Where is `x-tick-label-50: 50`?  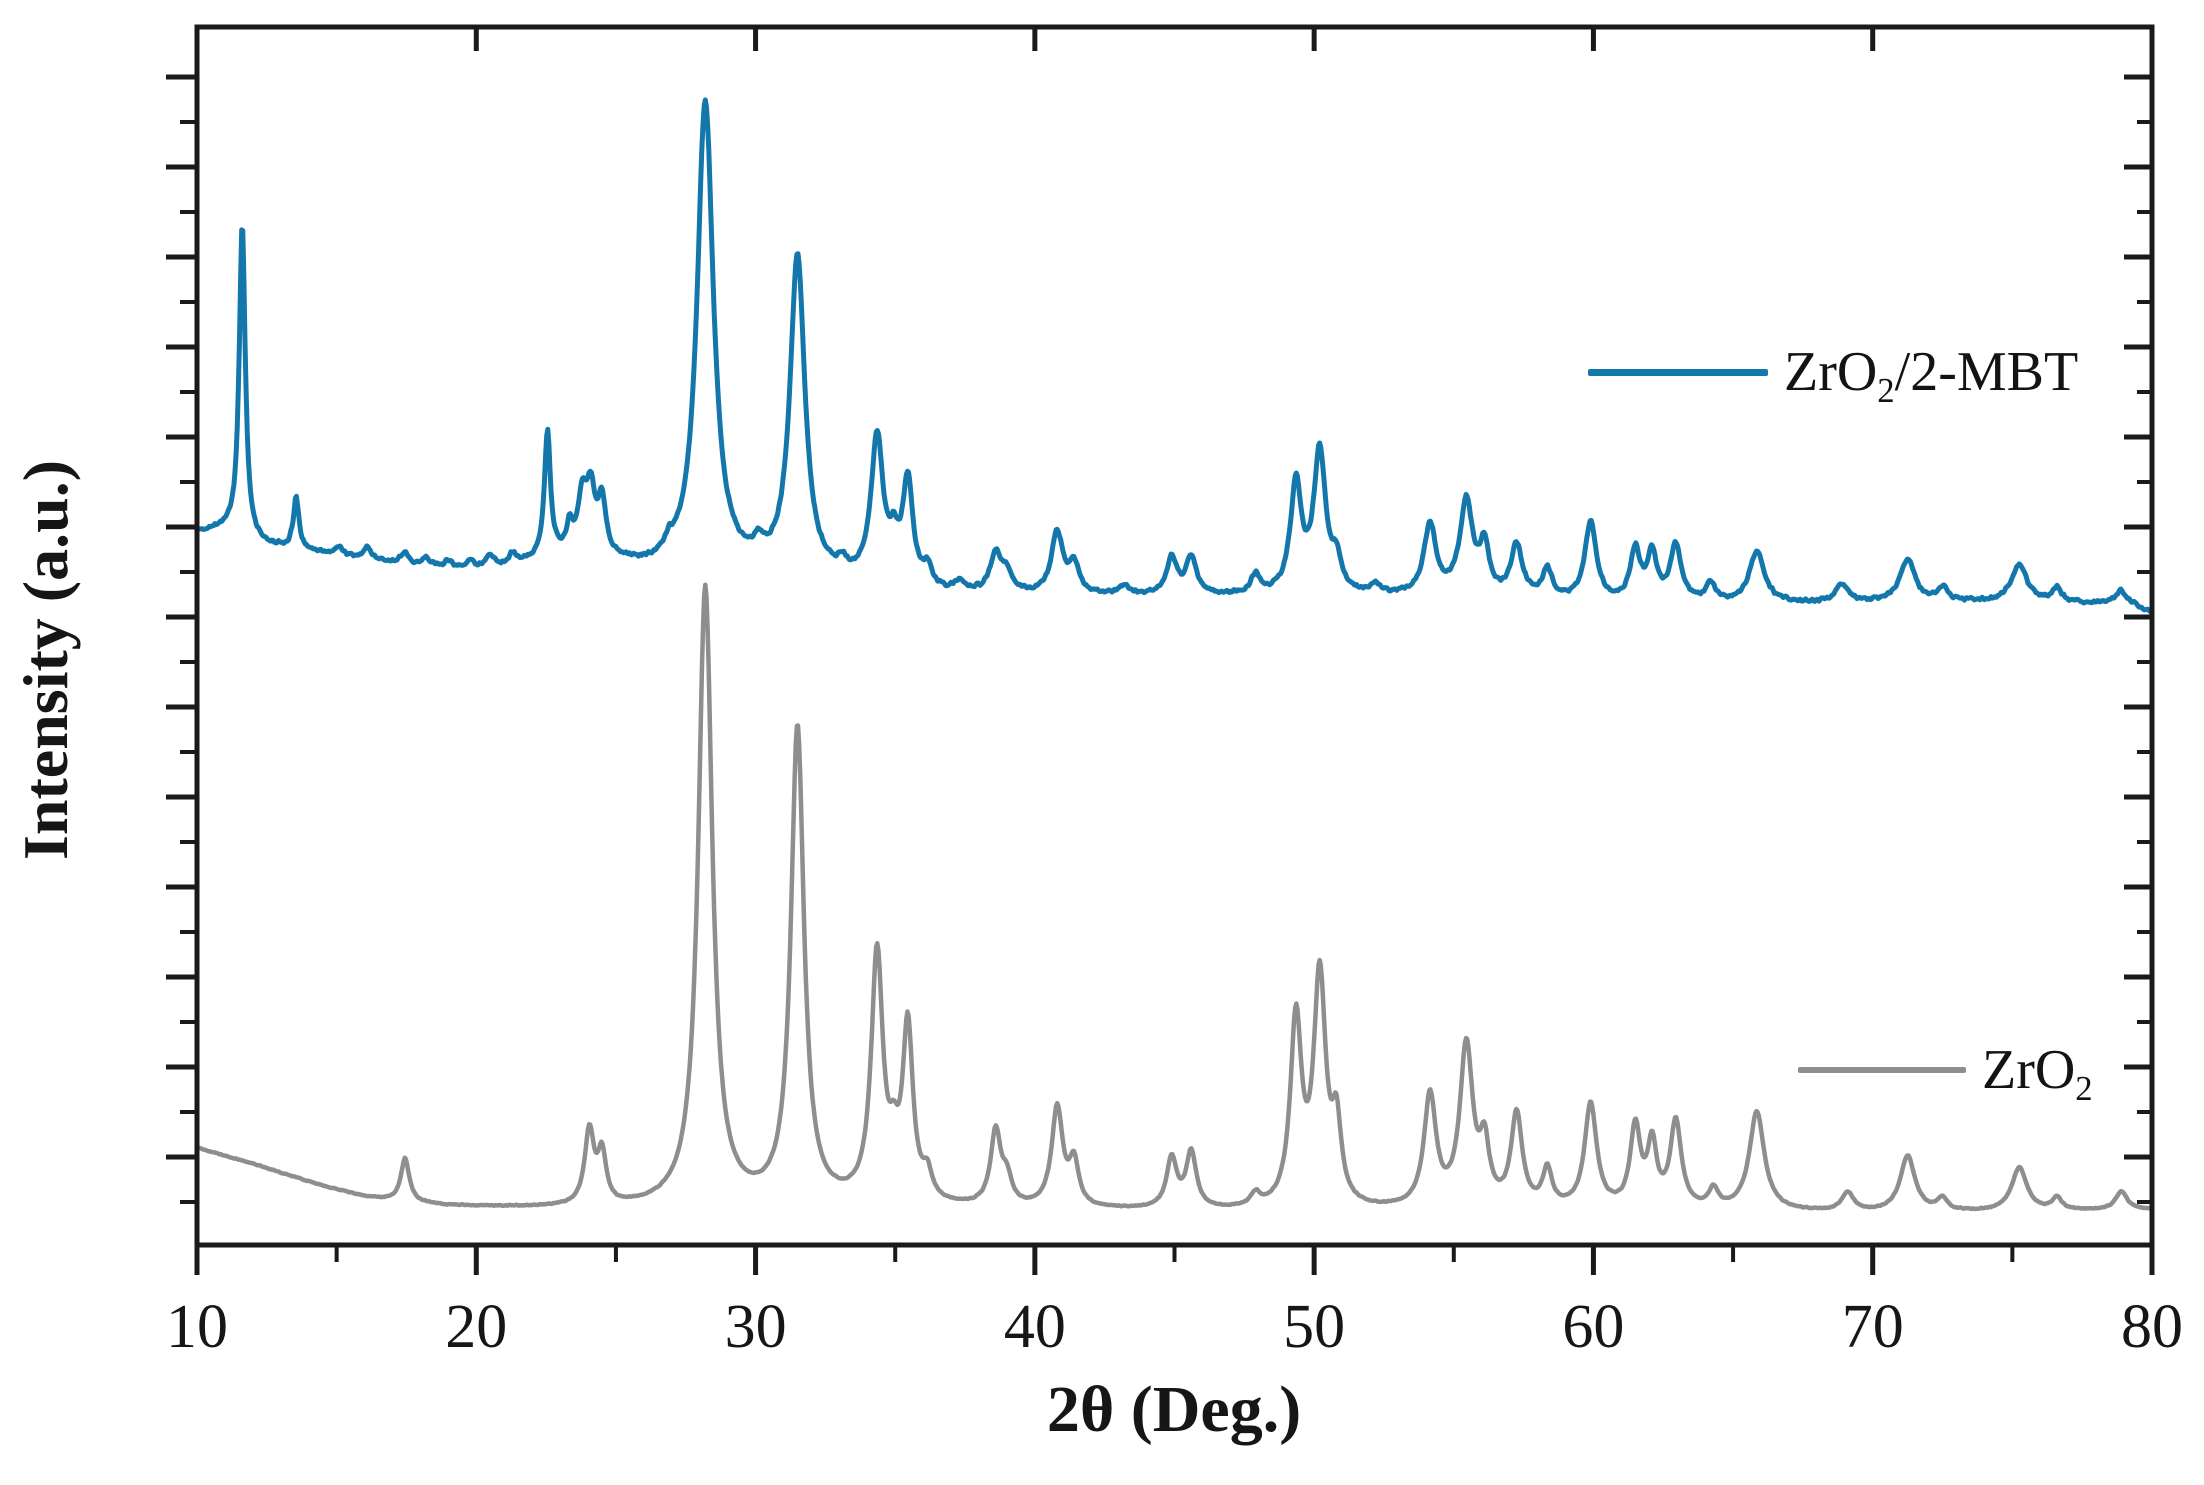 x-tick-label-50: 50 is located at coordinates (1314, 1327).